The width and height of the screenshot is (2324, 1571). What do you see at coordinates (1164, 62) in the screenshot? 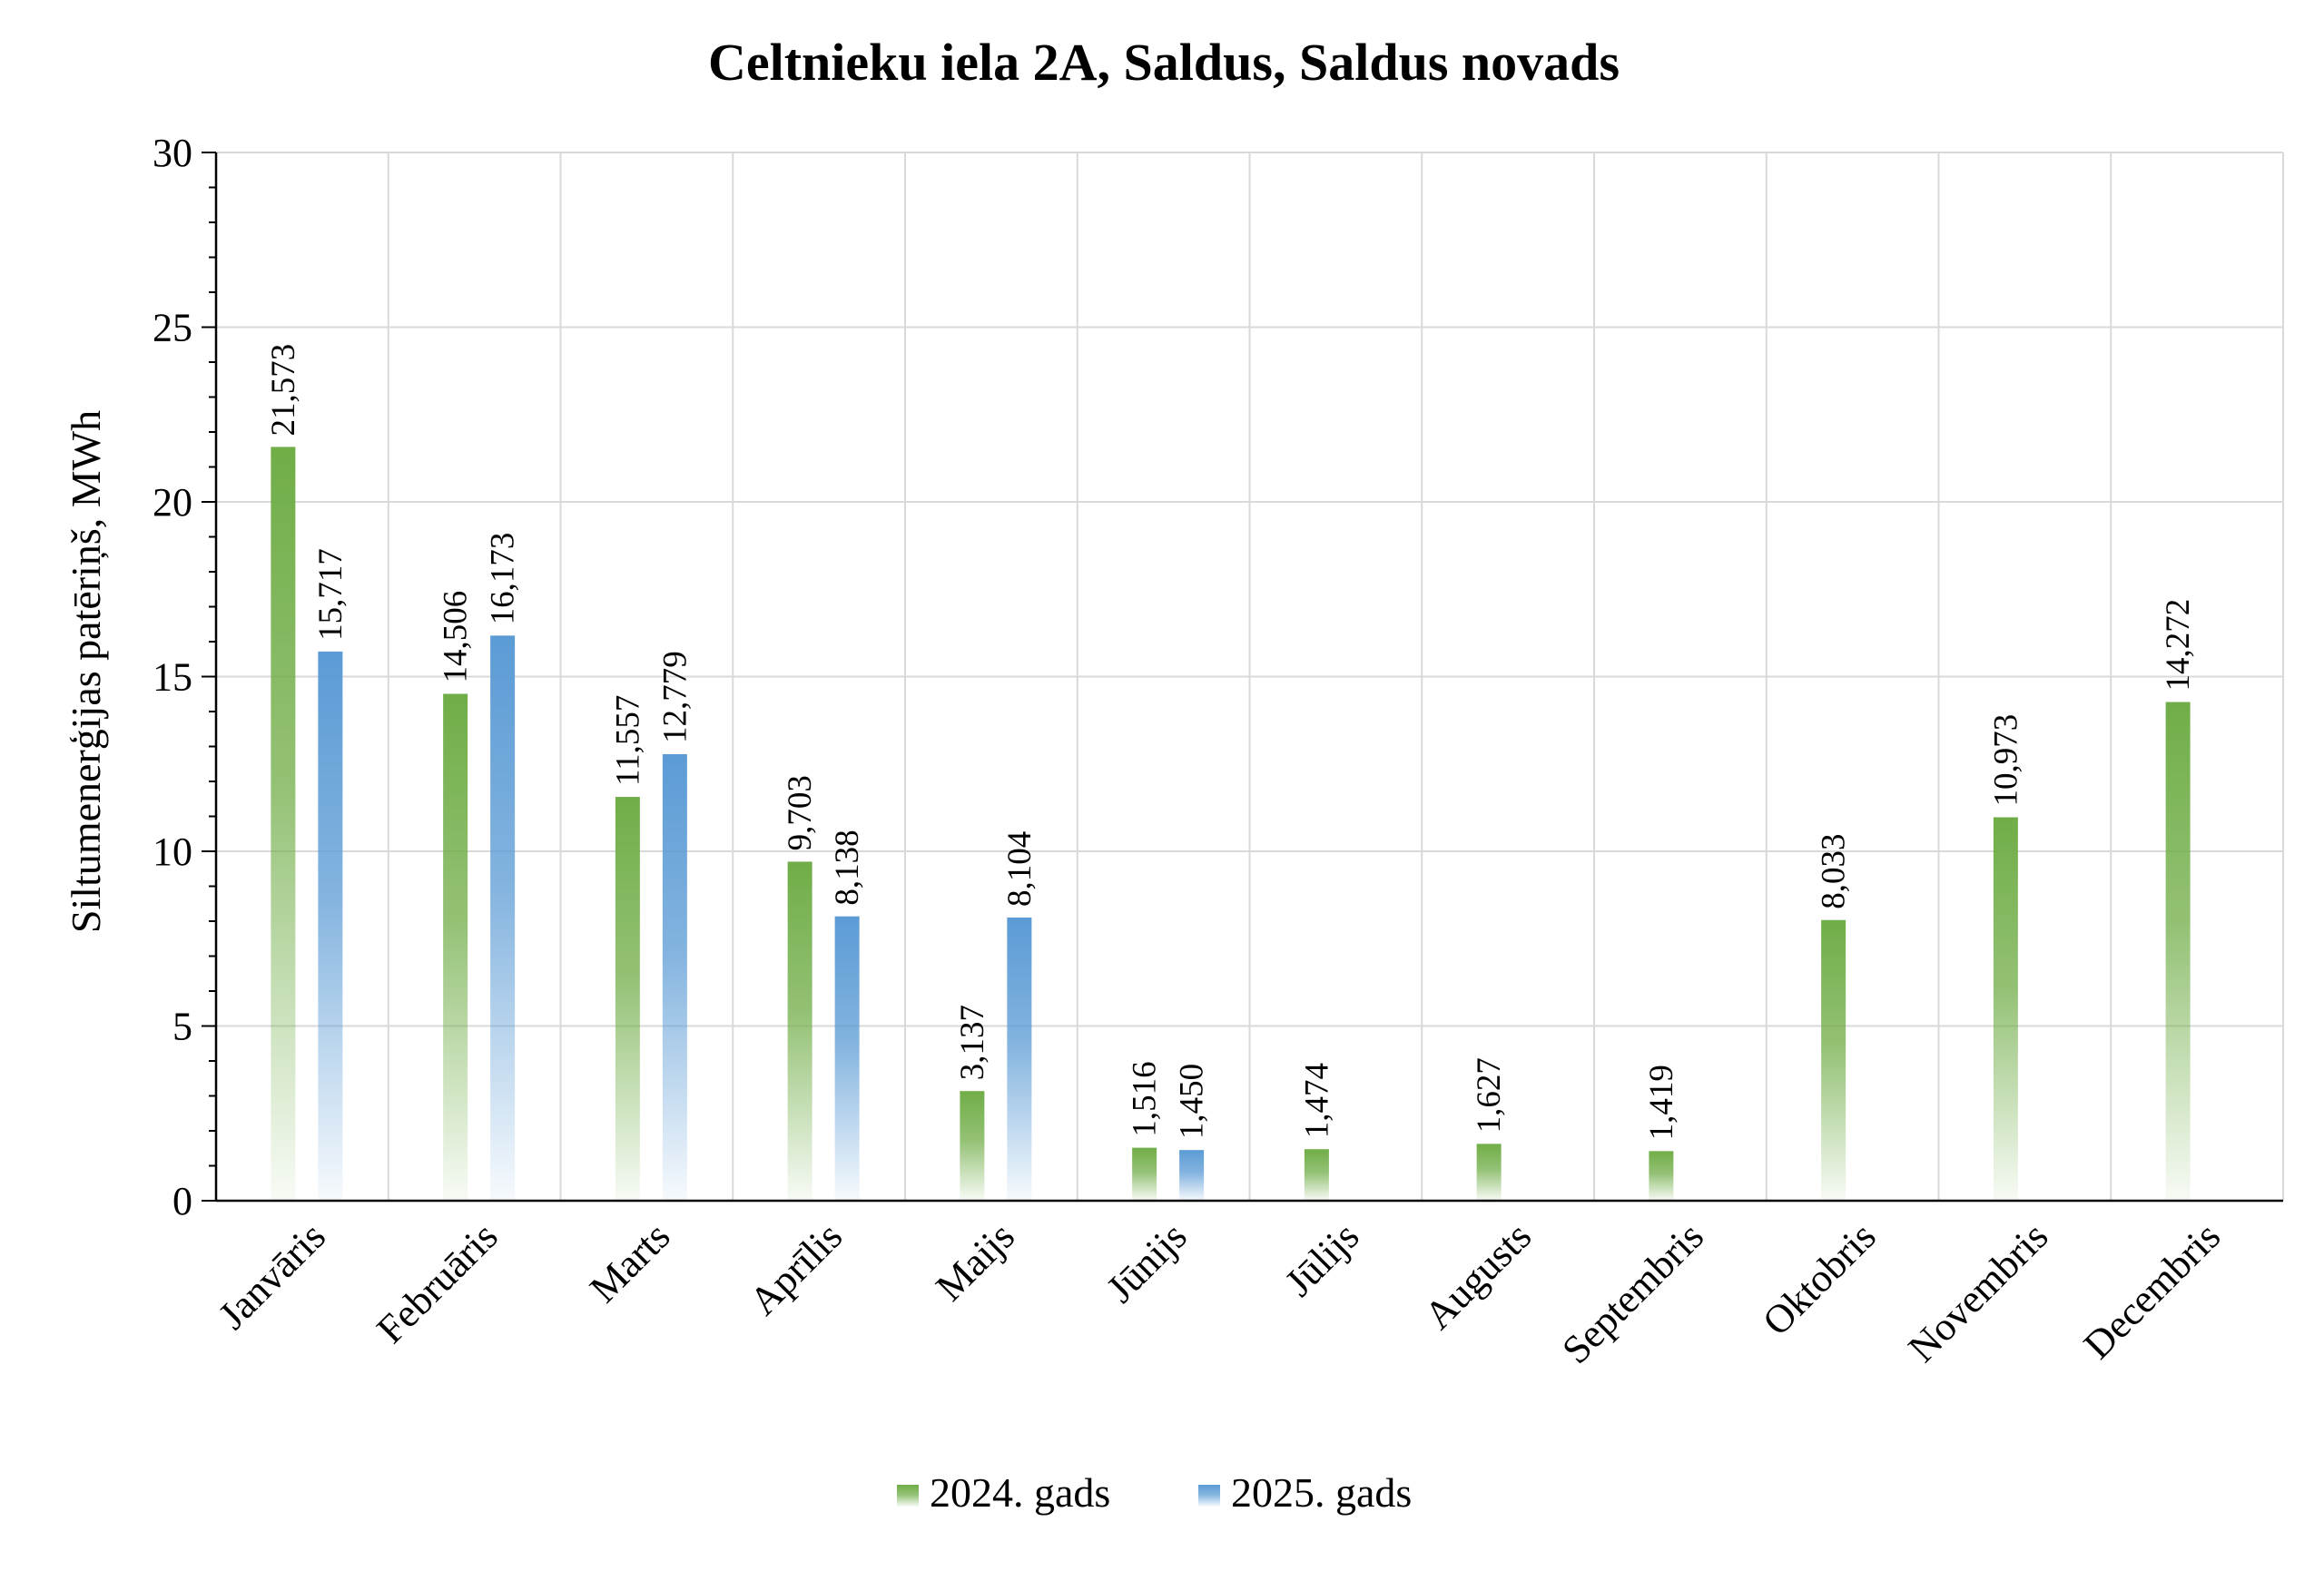
I see `chart-title: Celtnieku iela 2A, Saldus, Saldus novads` at bounding box center [1164, 62].